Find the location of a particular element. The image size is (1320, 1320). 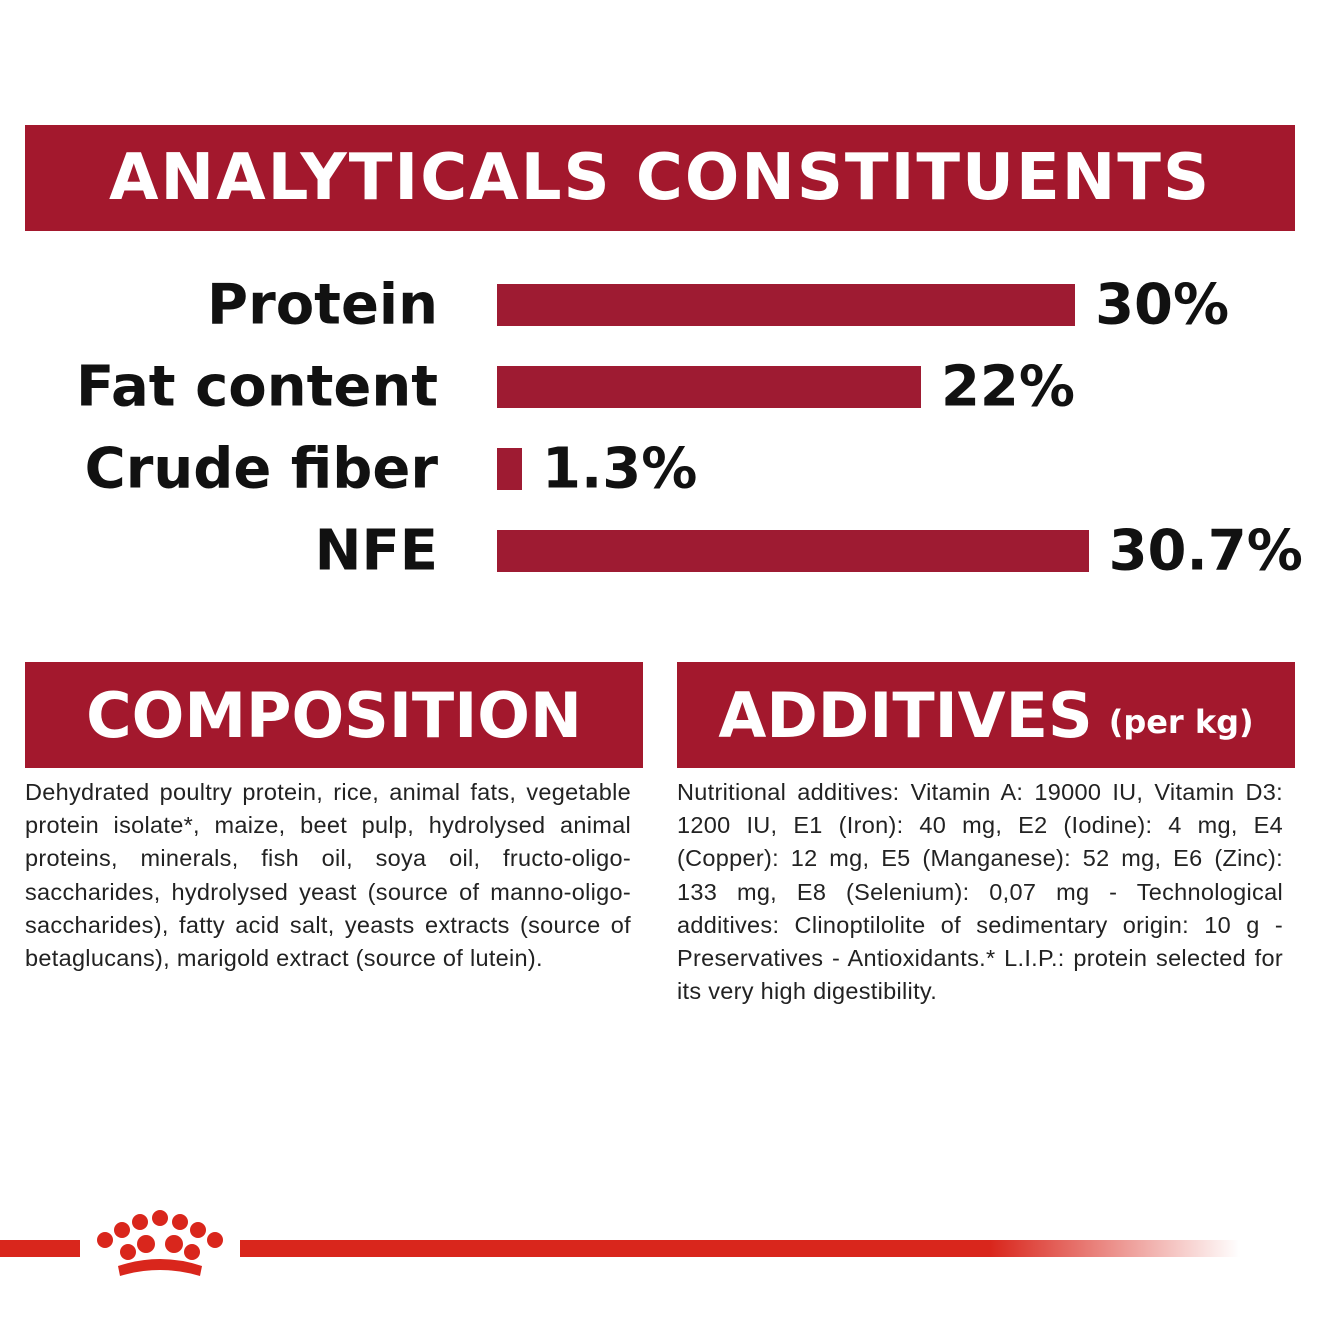

value-label: 30% is located at coordinates (1162, 305).